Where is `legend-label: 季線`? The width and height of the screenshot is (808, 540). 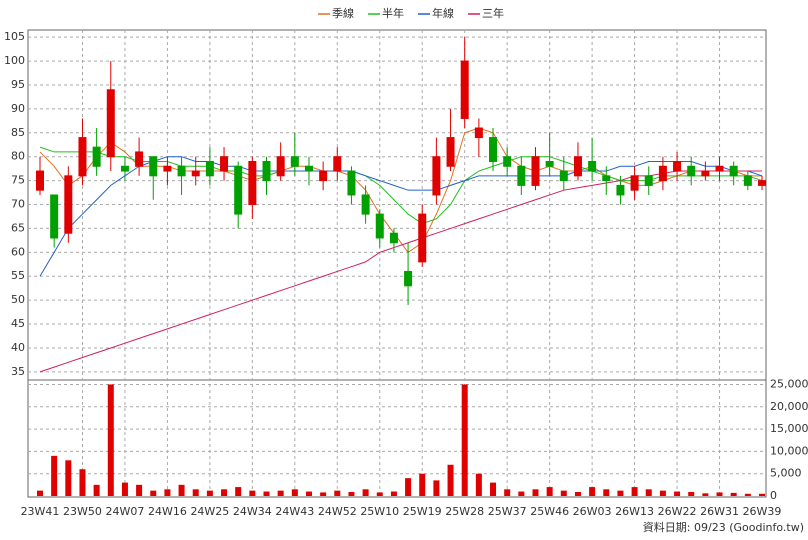 legend-label: 季線 is located at coordinates (343, 13).